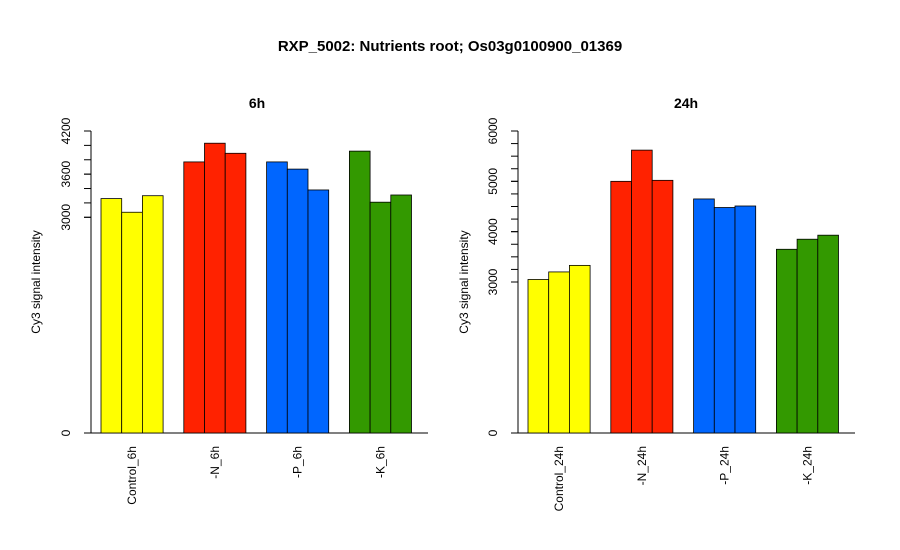 The image size is (900, 550). I want to click on x-tick-label: -K_6h, so click(380, 462).